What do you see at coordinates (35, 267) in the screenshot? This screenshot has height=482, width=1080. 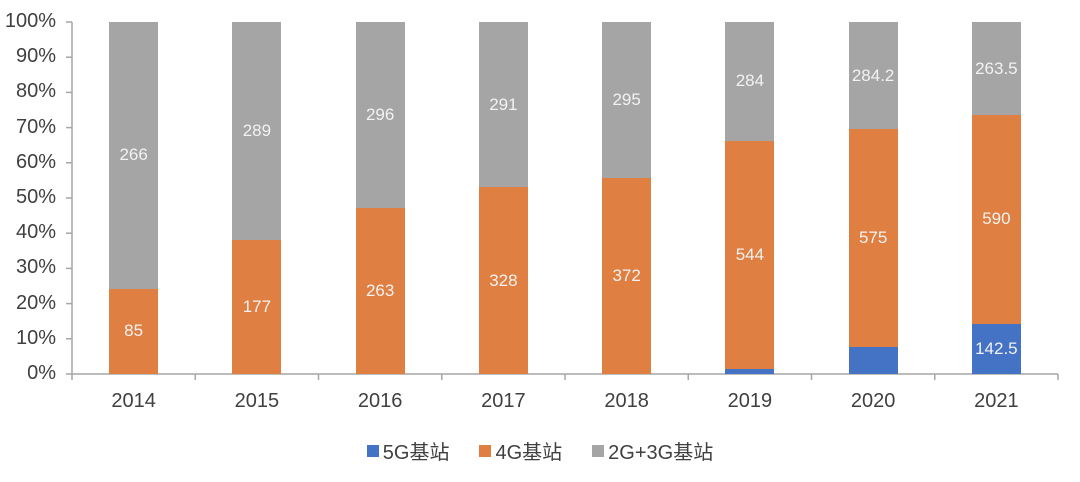 I see `y-tick-label: 30%` at bounding box center [35, 267].